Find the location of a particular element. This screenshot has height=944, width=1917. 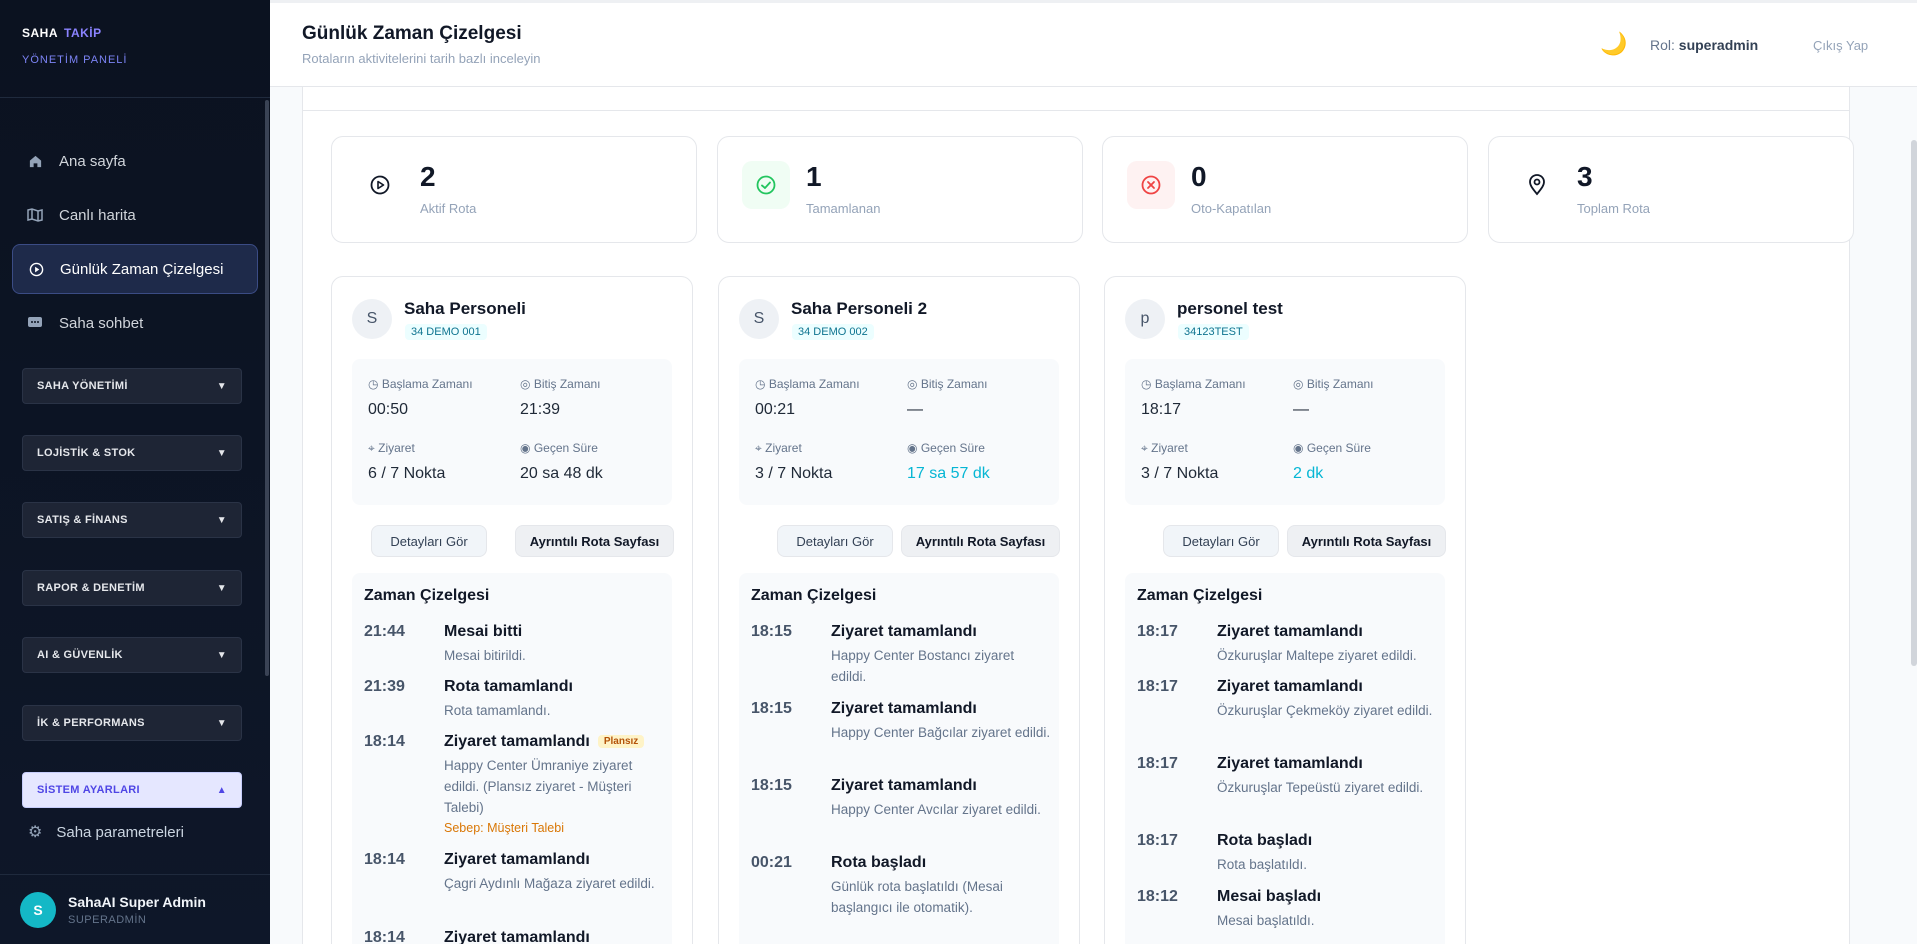

sidebar-item-field-chat: Saha sohbet is located at coordinates (135, 323).